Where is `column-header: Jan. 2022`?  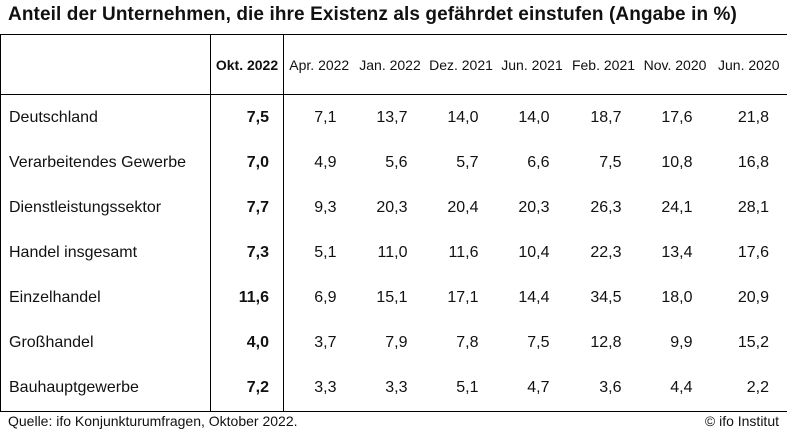 column-header: Jan. 2022 is located at coordinates (390, 64).